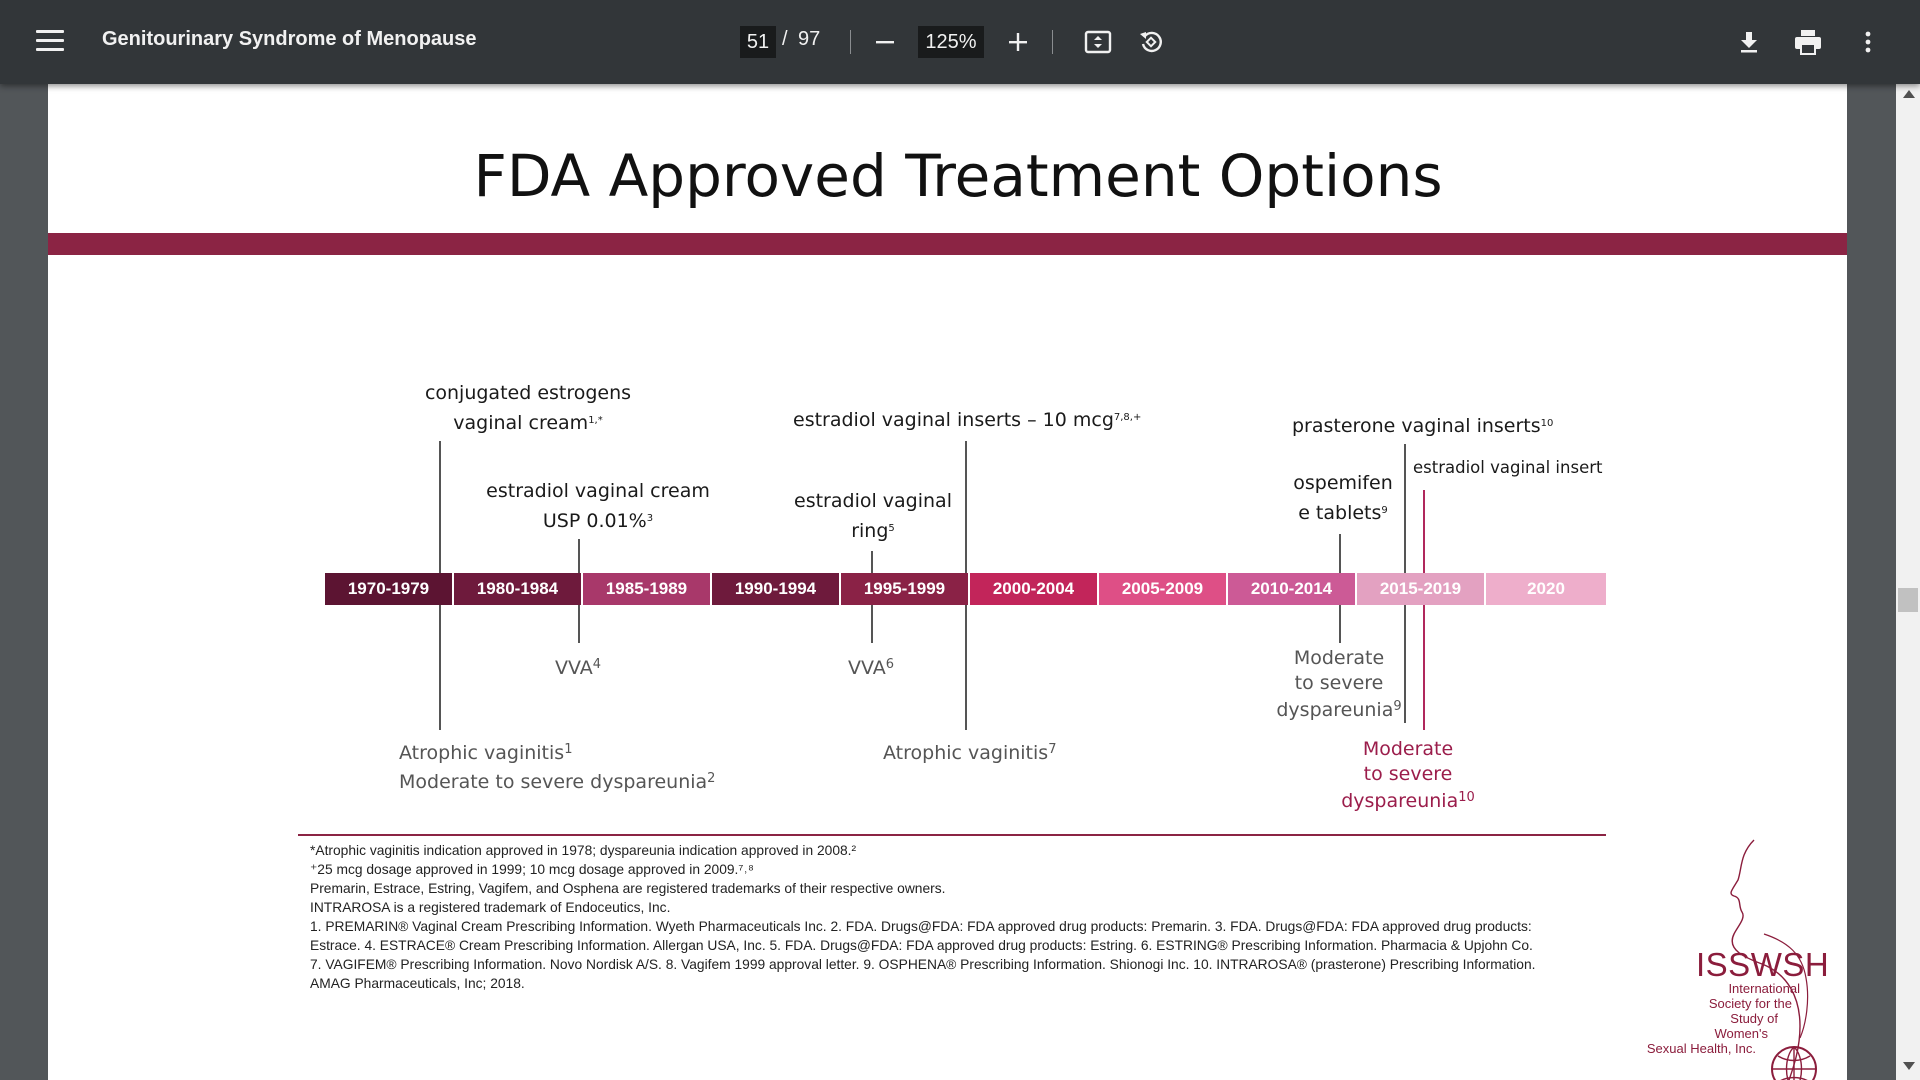 The height and width of the screenshot is (1080, 1920). I want to click on zoom-in-icon, so click(1018, 42).